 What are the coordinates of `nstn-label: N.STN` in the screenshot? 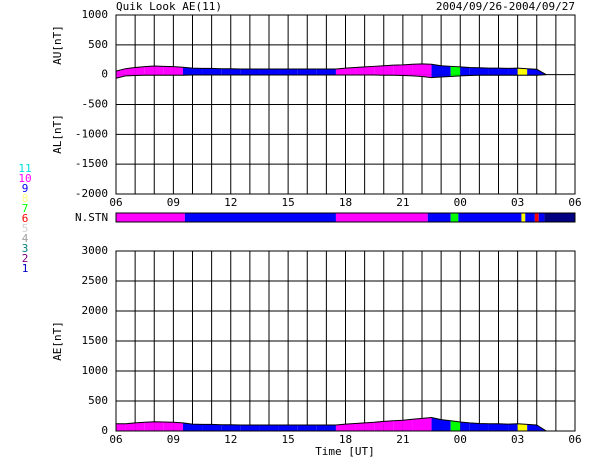 It's located at (91, 217).